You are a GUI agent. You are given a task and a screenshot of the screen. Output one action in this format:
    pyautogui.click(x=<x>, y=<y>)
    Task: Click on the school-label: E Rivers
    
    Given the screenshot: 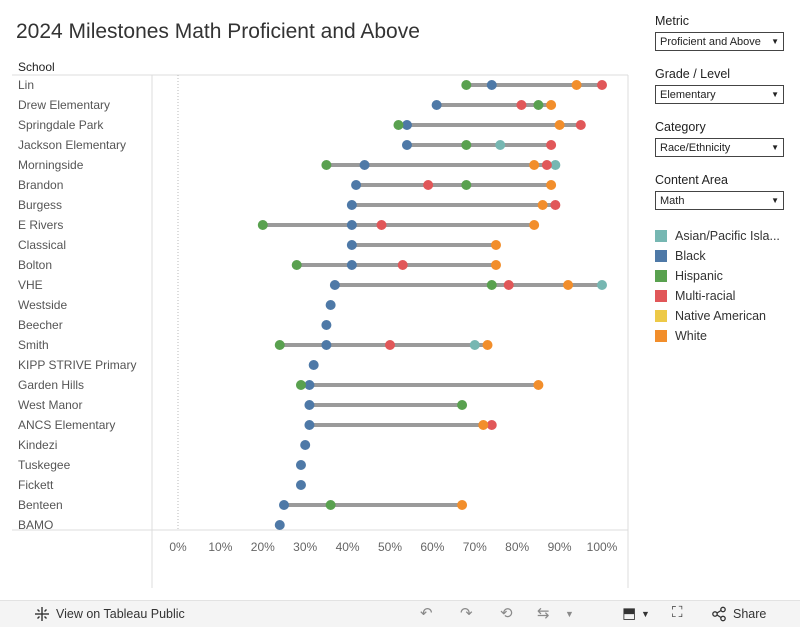 What is the action you would take?
    pyautogui.click(x=40, y=225)
    